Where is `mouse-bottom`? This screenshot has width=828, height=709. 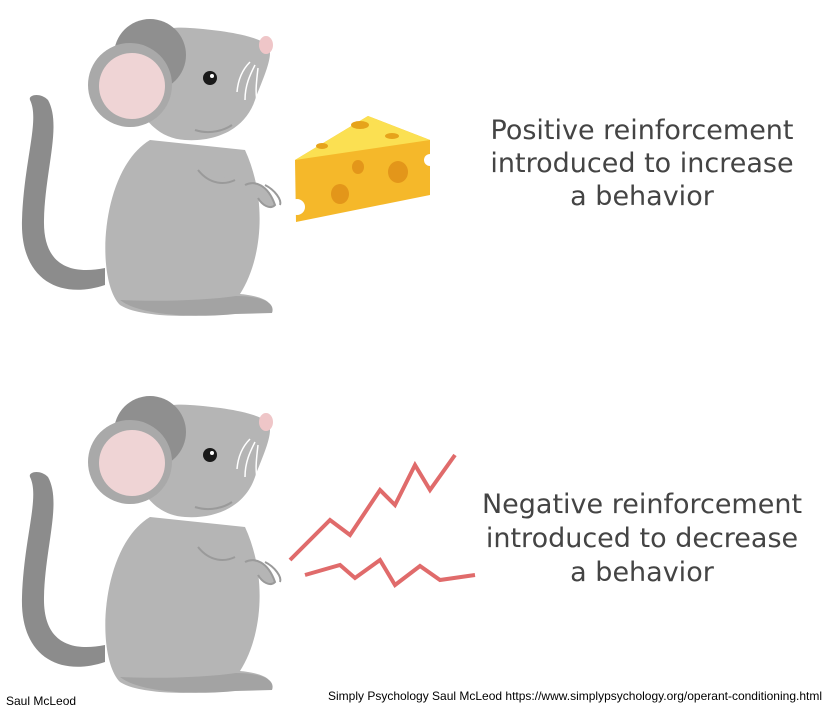 mouse-bottom is located at coordinates (151, 544).